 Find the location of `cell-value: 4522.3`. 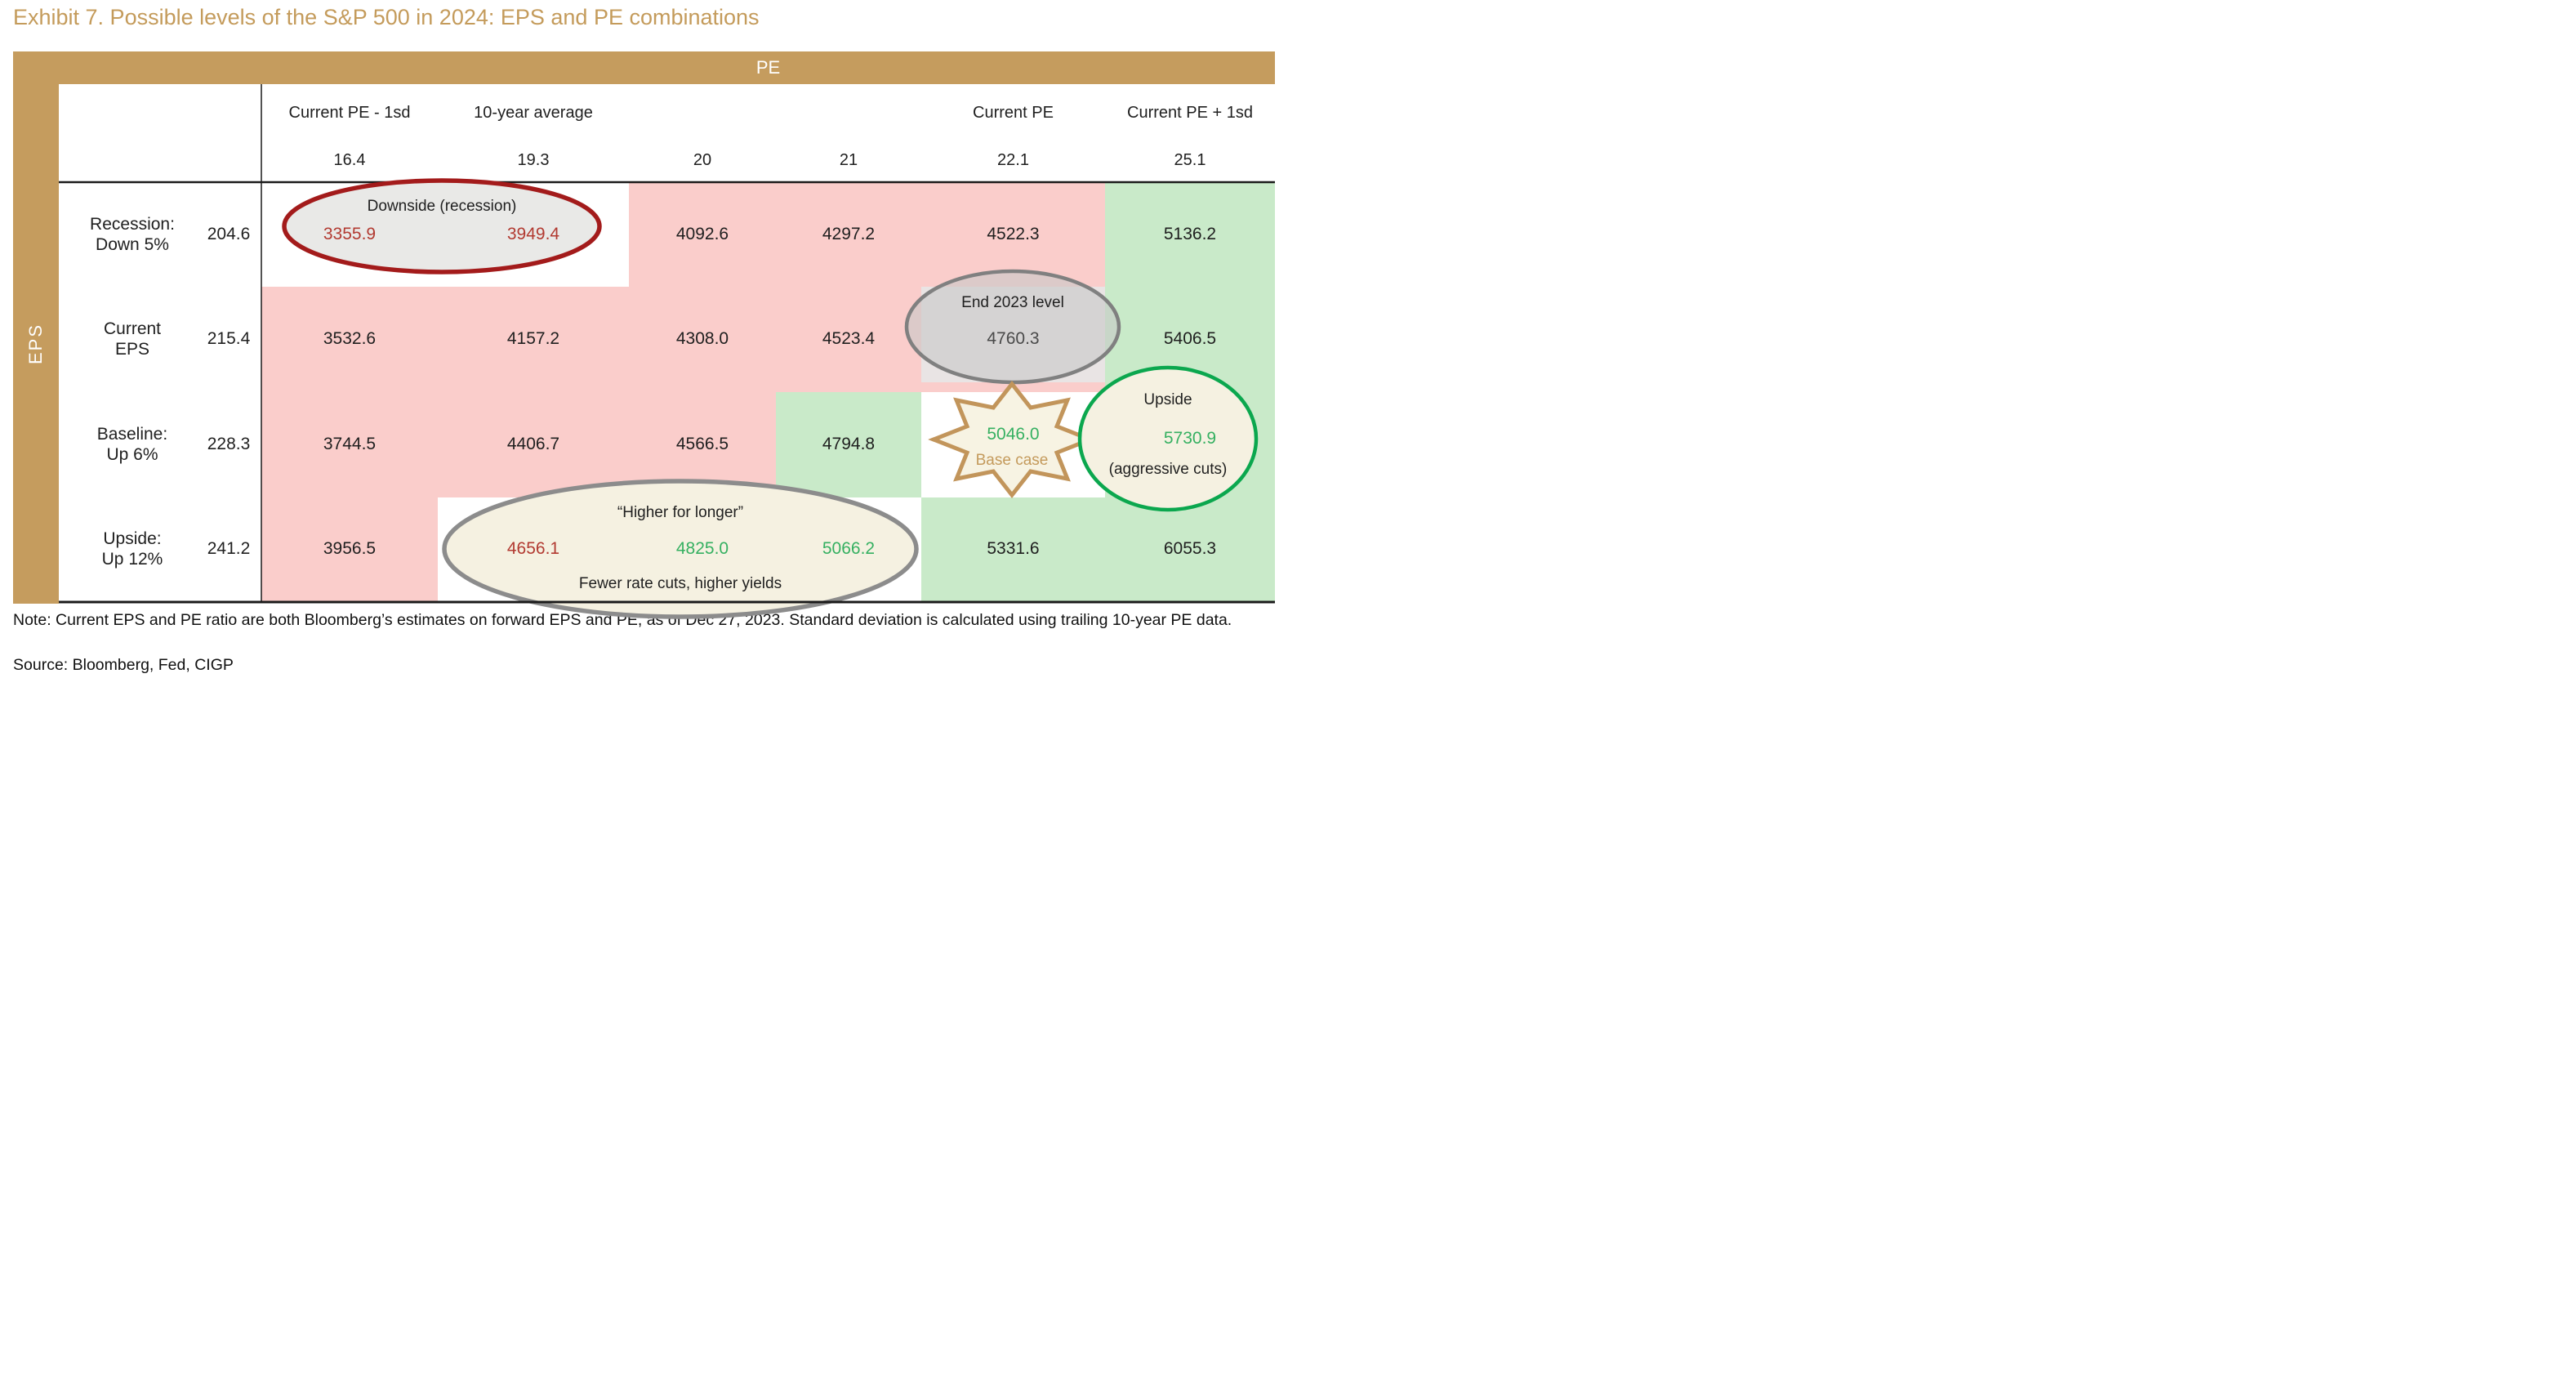

cell-value: 4522.3 is located at coordinates (1013, 234).